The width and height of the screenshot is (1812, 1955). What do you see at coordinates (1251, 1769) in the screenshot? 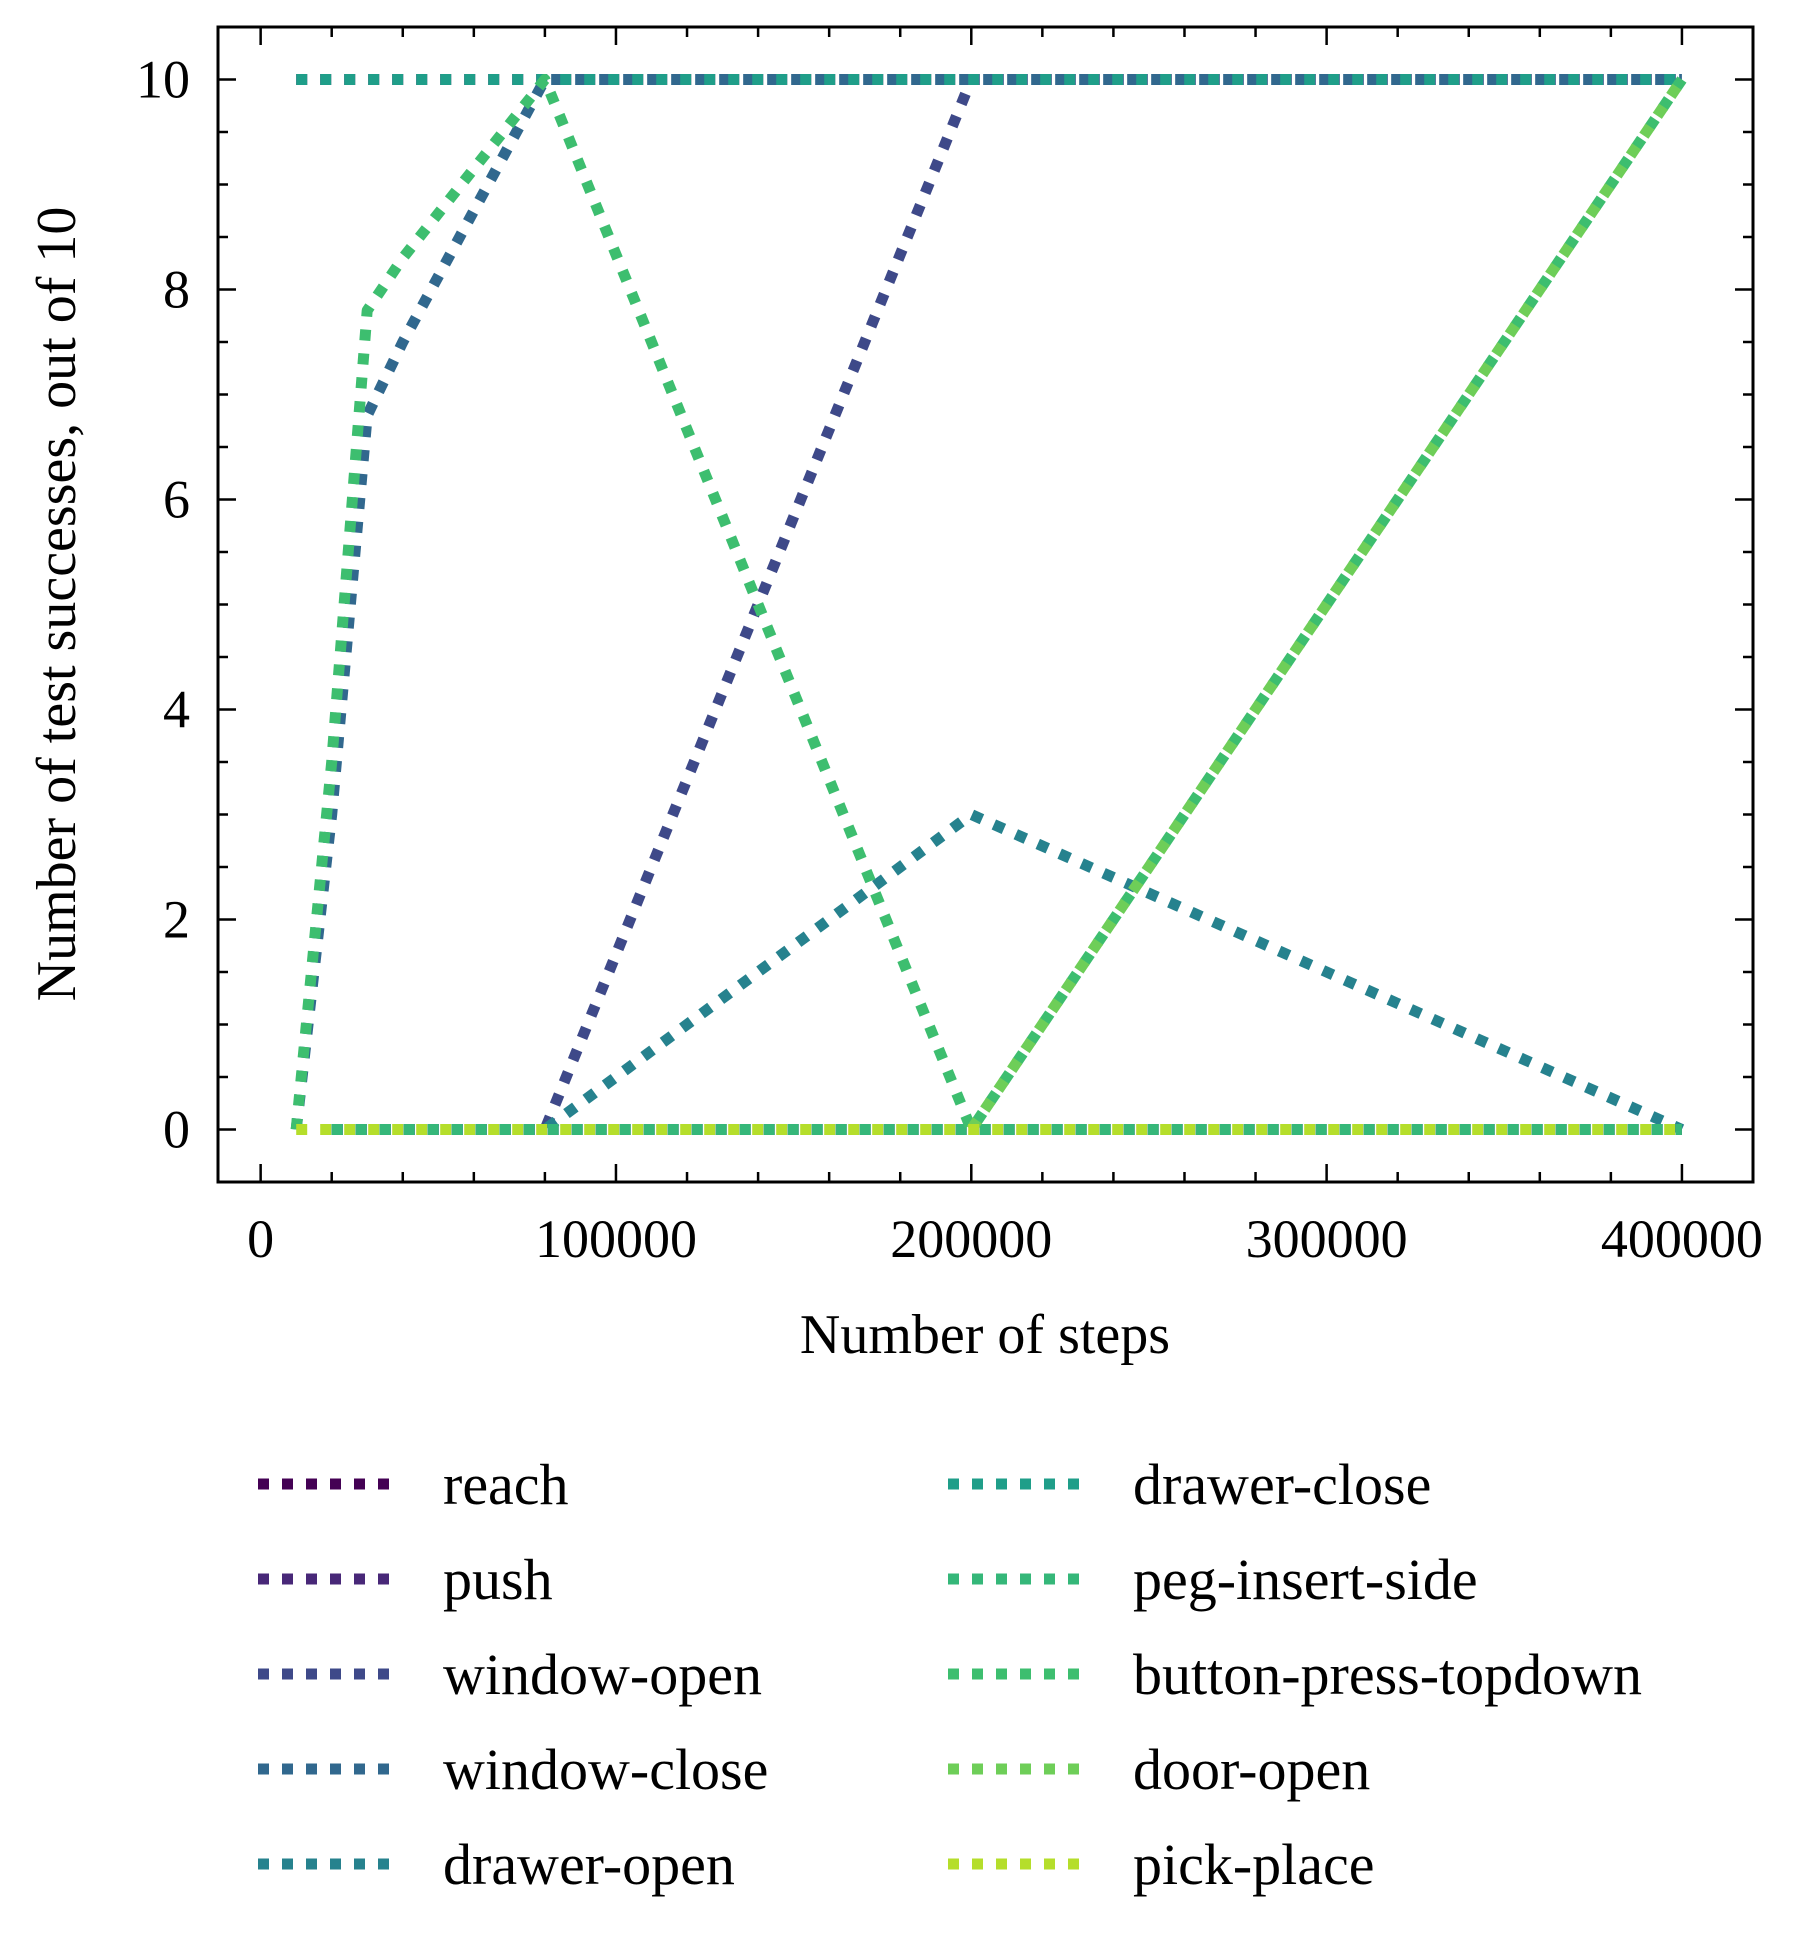
I see `legend-label-door-open: door-open` at bounding box center [1251, 1769].